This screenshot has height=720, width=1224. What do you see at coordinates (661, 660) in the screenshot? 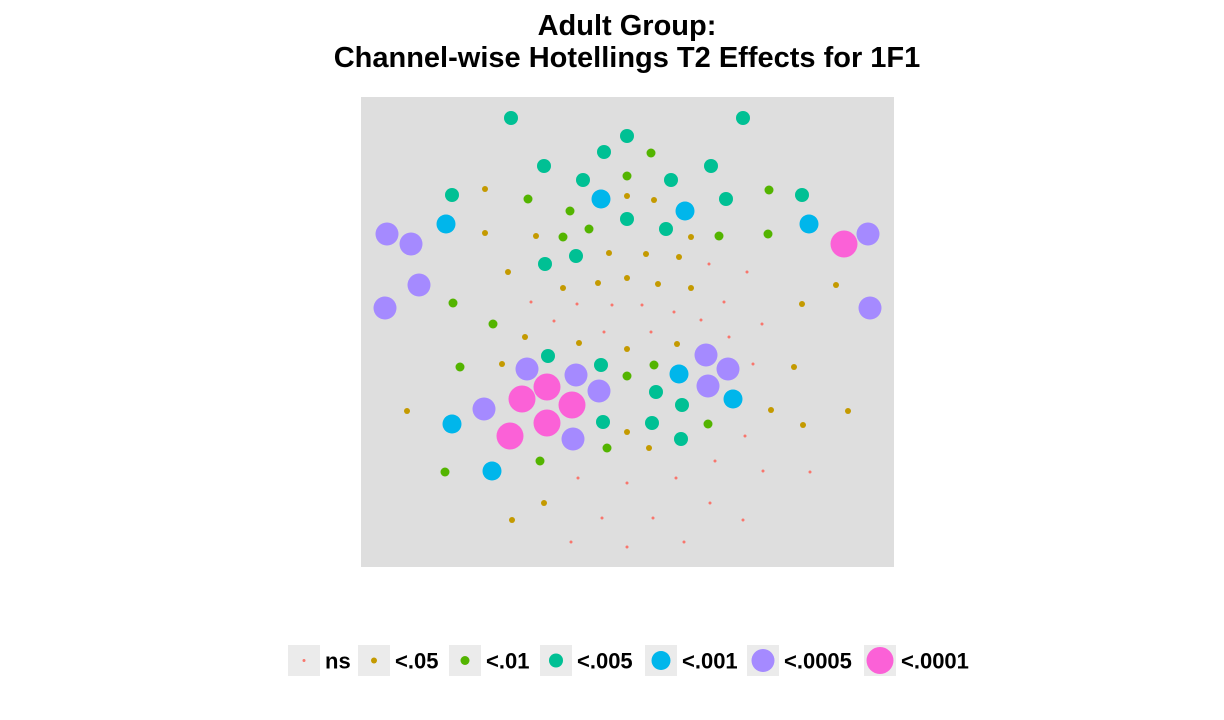
I see `legend-marker-lt001` at bounding box center [661, 660].